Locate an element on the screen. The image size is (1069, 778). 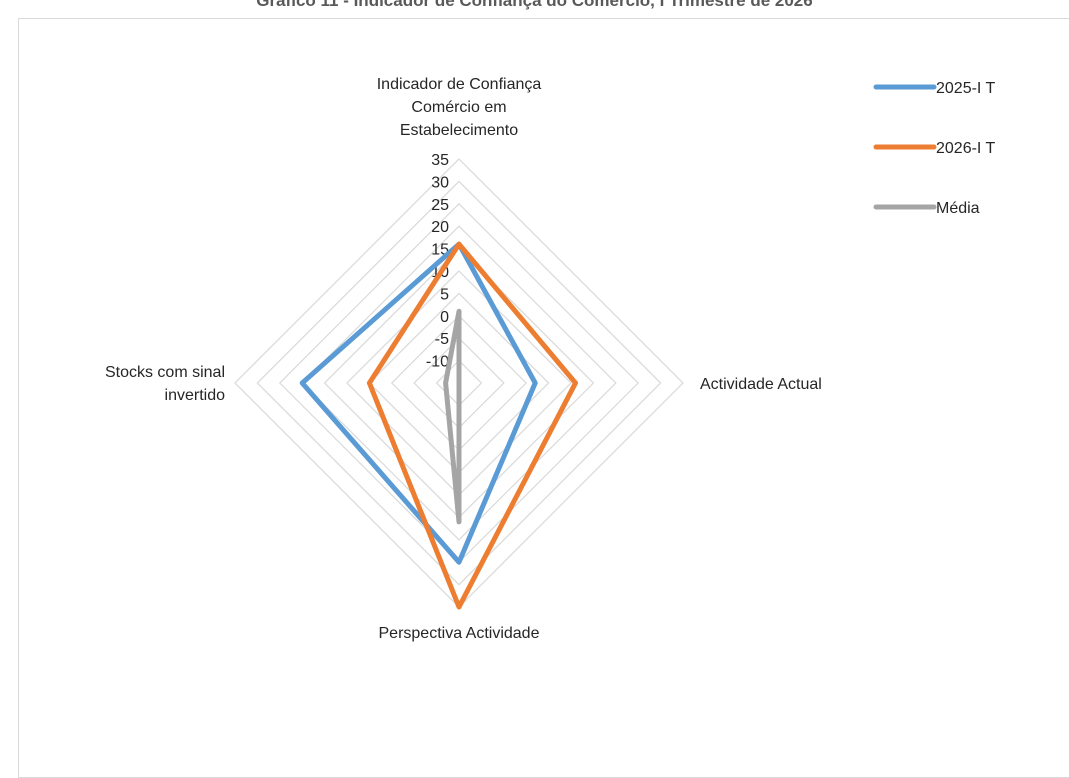
axis-label-line: invertido is located at coordinates (195, 395).